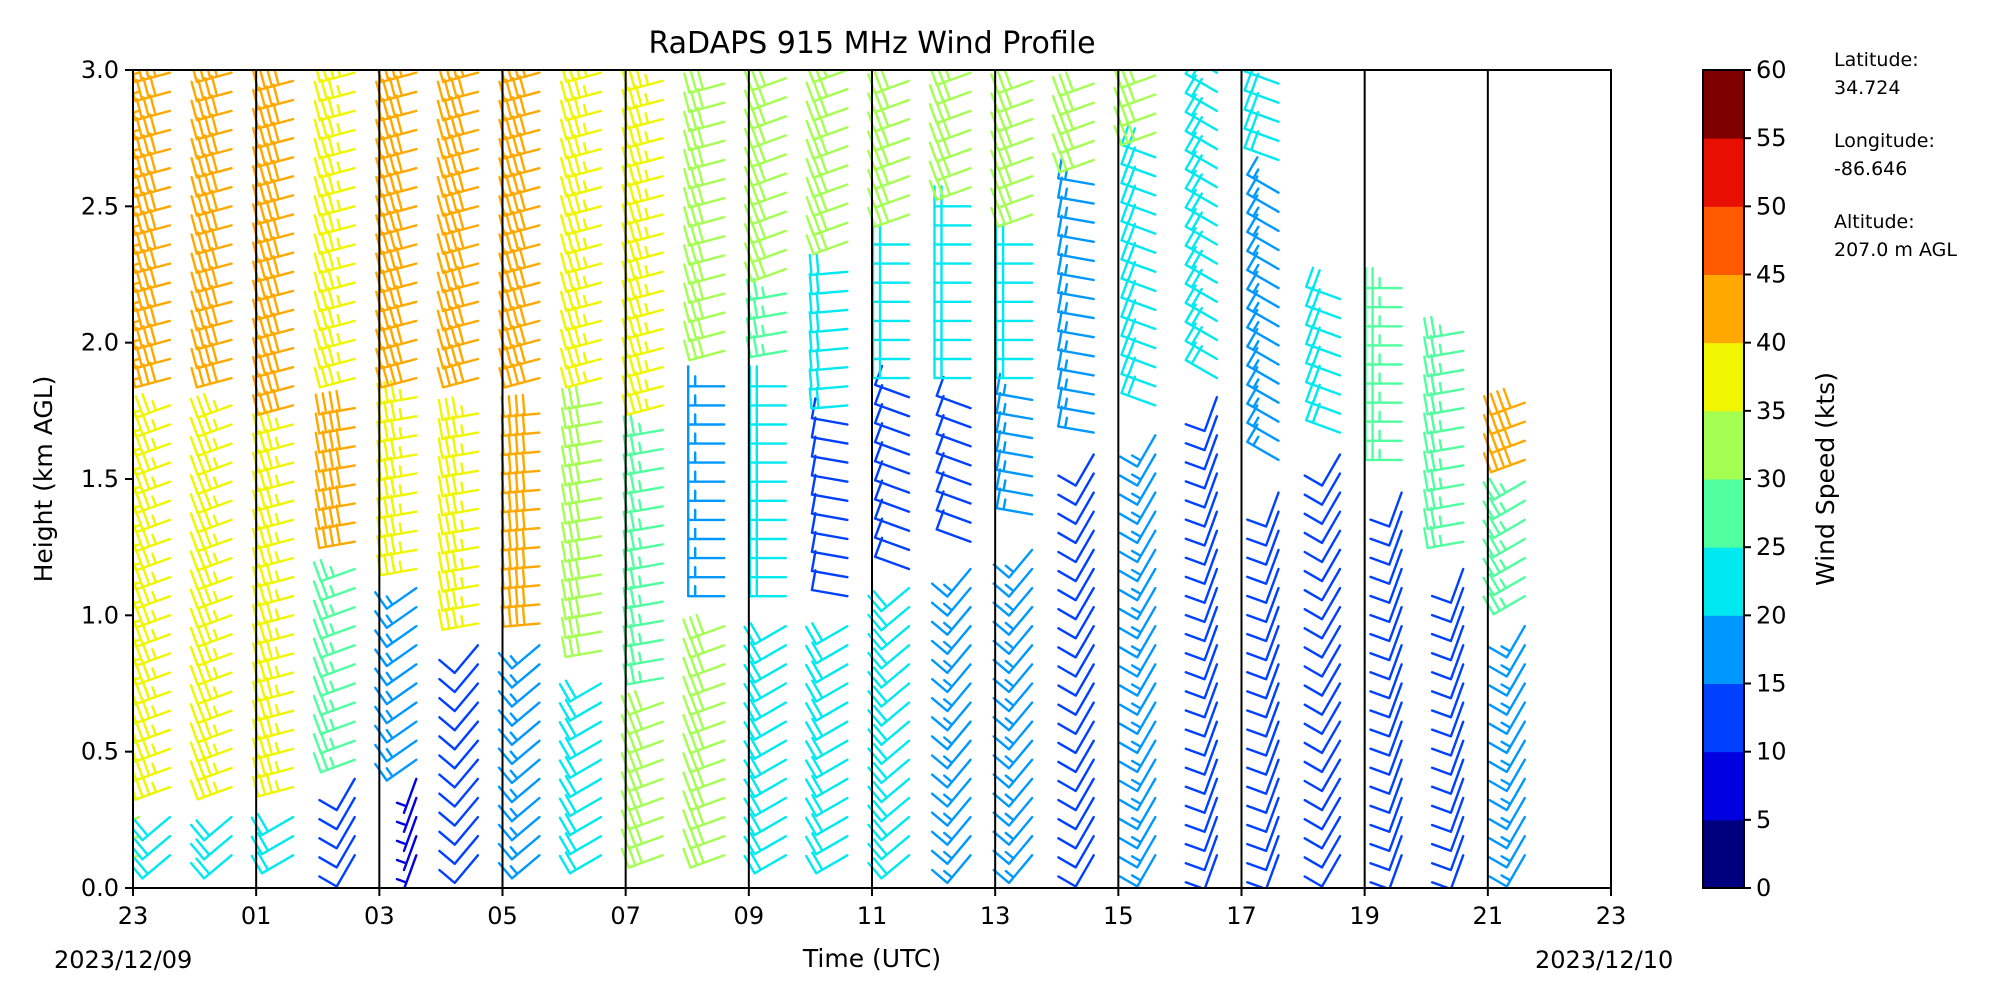 The height and width of the screenshot is (1000, 2000). Describe the element at coordinates (107, 479) in the screenshot. I see `y-axis-ticks: 0.0 0.5 1.0 1.5 2.0 2.5 3.0` at that location.